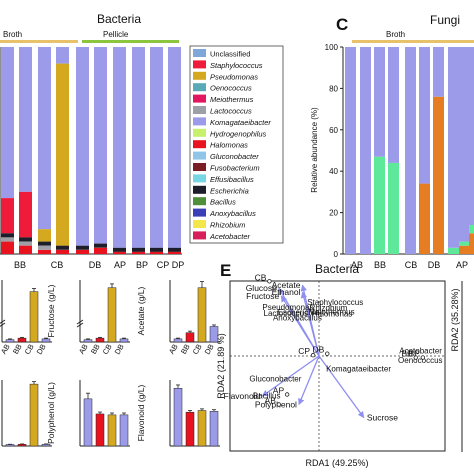  Describe the element at coordinates (407, 354) in the screenshot. I see `rda-sample-label: BB` at that location.